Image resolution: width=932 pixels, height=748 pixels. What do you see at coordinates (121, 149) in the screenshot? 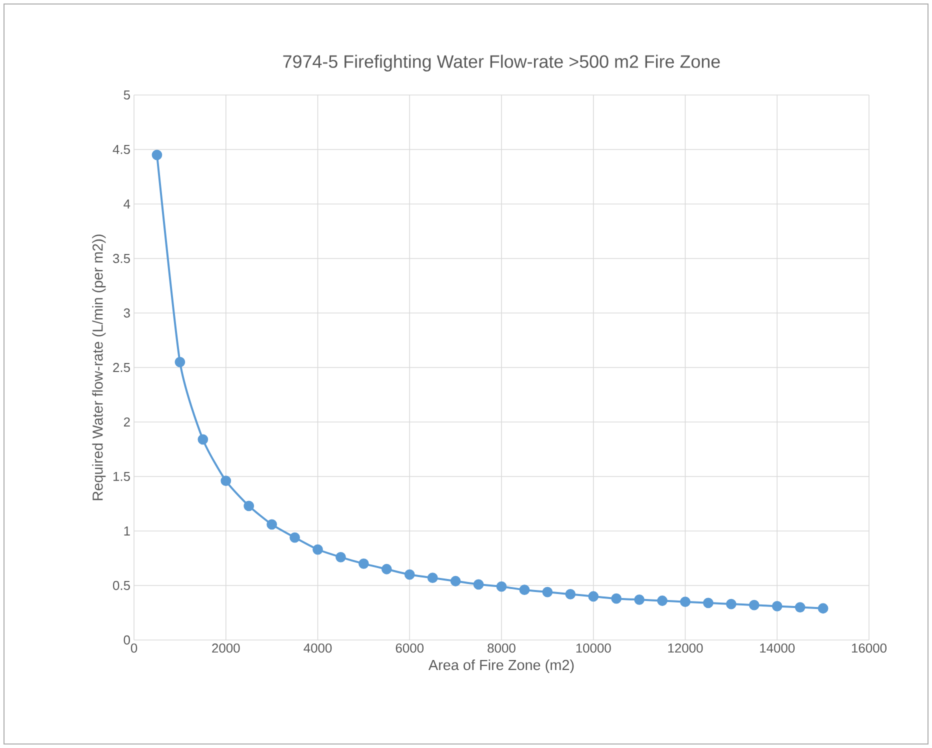
I see `y-tick-label: 4.5` at bounding box center [121, 149].